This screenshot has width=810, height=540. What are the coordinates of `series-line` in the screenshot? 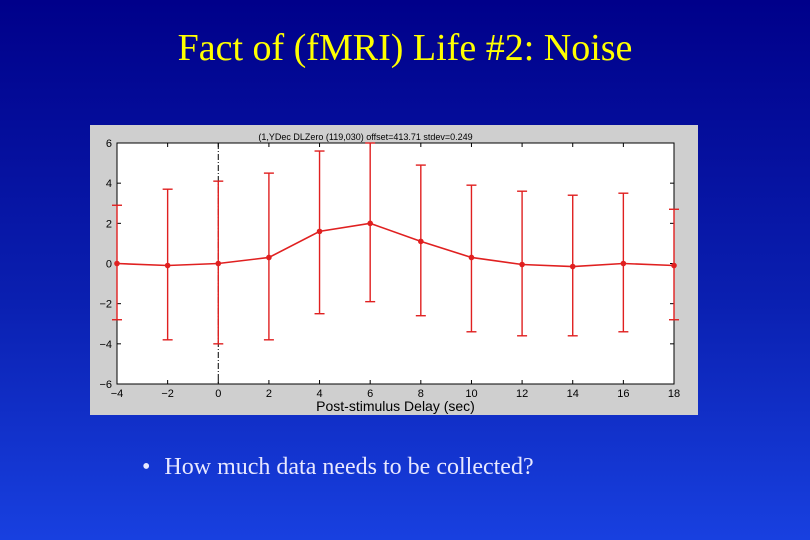 It's located at (395, 245).